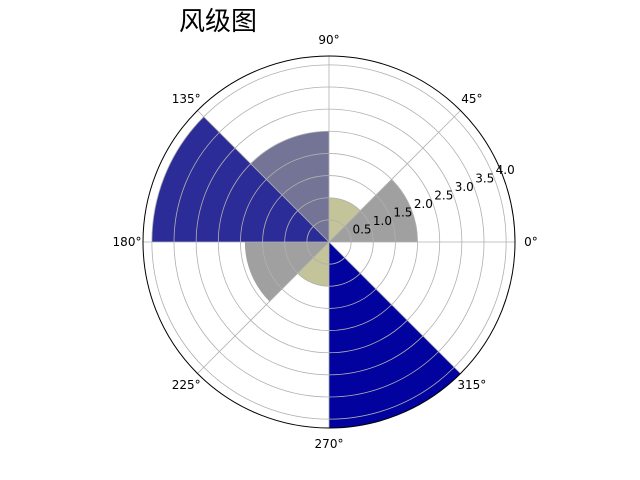  I want to click on radial-tick-label-7: 4.0, so click(505, 170).